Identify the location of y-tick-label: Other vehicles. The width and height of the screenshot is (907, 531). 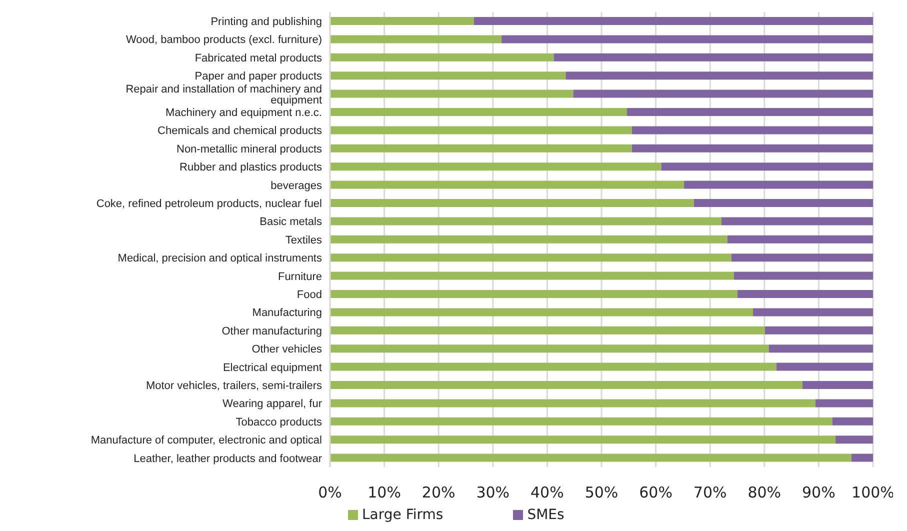
(287, 350).